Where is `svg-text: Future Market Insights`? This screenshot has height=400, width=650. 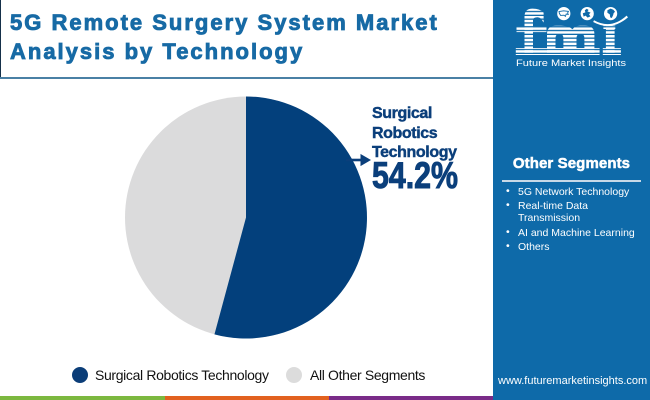
svg-text: Future Market Insights is located at coordinates (571, 63).